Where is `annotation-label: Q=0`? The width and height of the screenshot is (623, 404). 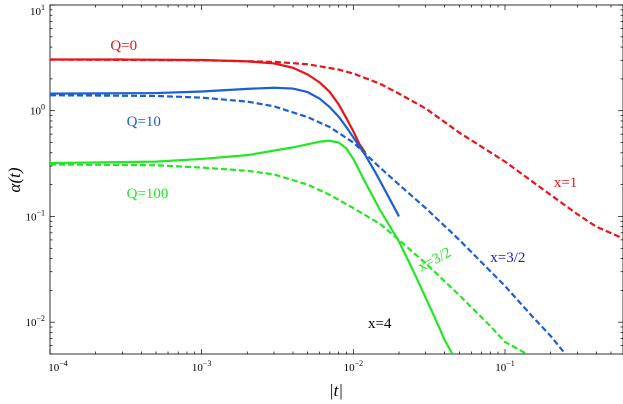 annotation-label: Q=0 is located at coordinates (123, 46).